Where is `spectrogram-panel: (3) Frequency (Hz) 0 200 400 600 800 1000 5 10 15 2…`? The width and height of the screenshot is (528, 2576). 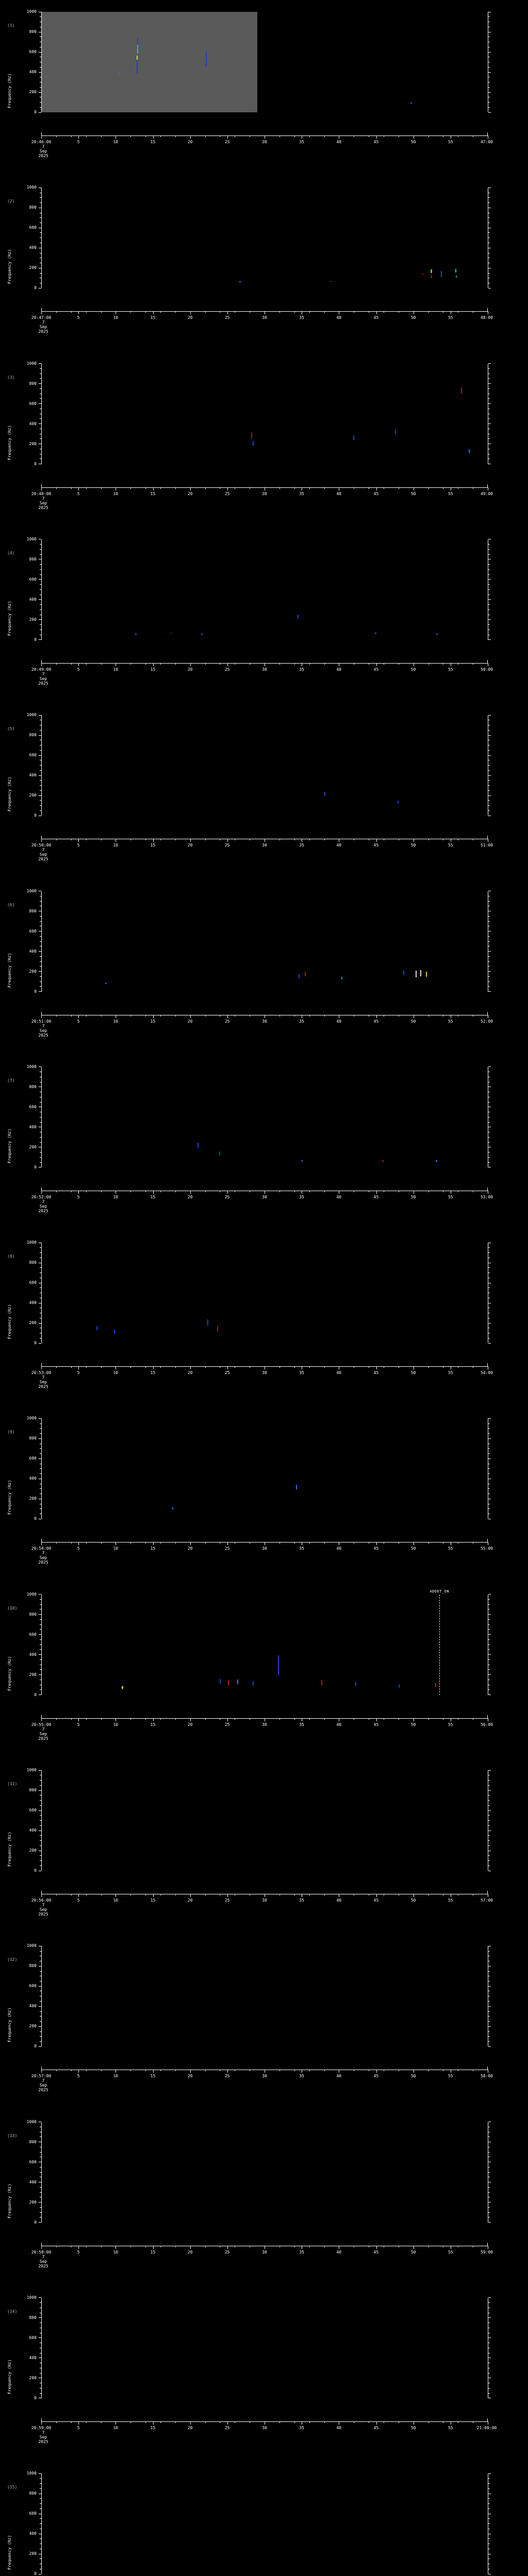 spectrogram-panel: (3) Frequency (Hz) 0 200 400 600 800 1000 5 10 15 2… is located at coordinates (264, 440).